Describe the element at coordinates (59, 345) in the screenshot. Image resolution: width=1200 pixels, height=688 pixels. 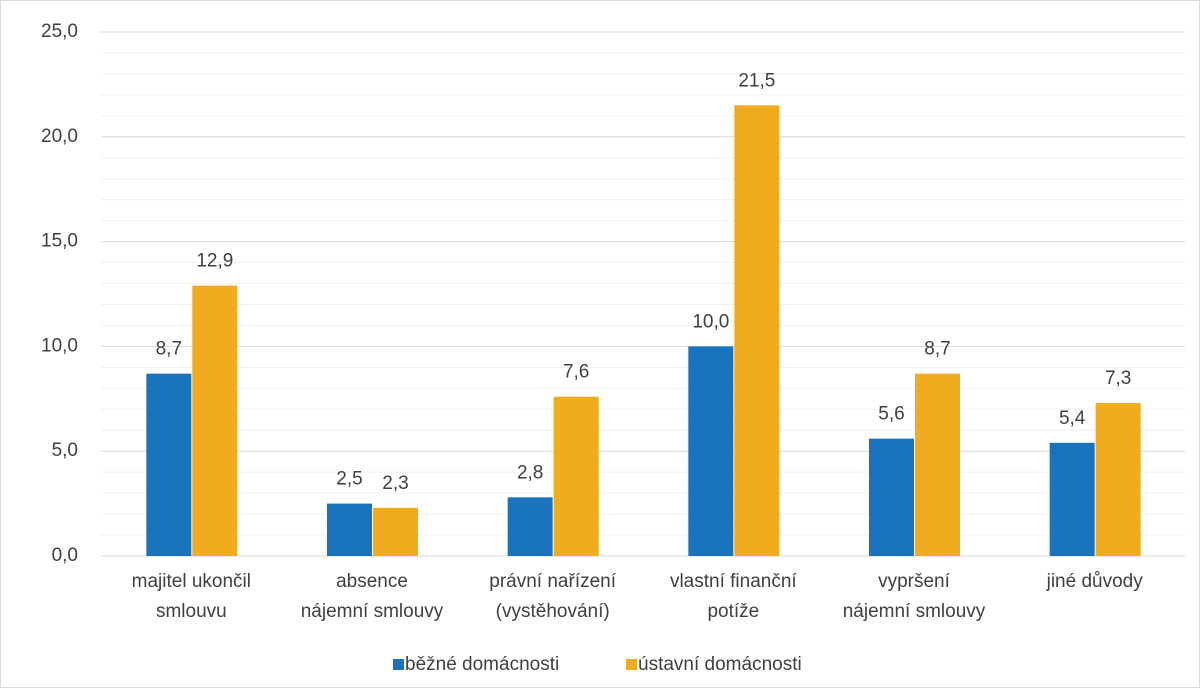
I see `y-tick-label: 10,0` at that location.